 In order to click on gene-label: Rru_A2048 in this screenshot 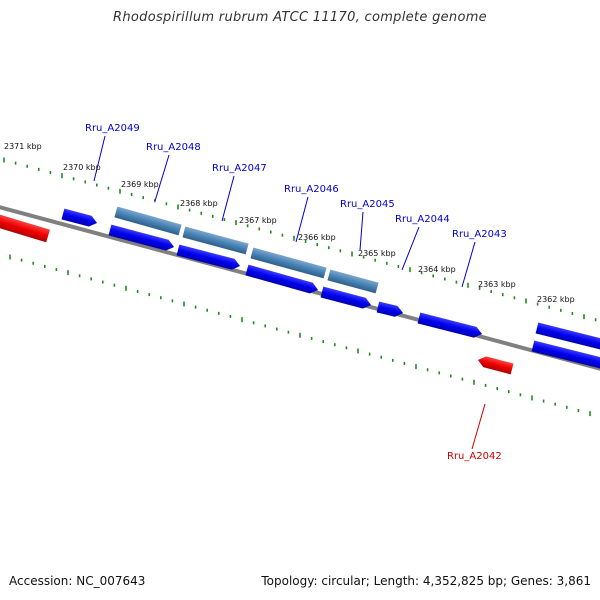, I will do `click(173, 147)`.